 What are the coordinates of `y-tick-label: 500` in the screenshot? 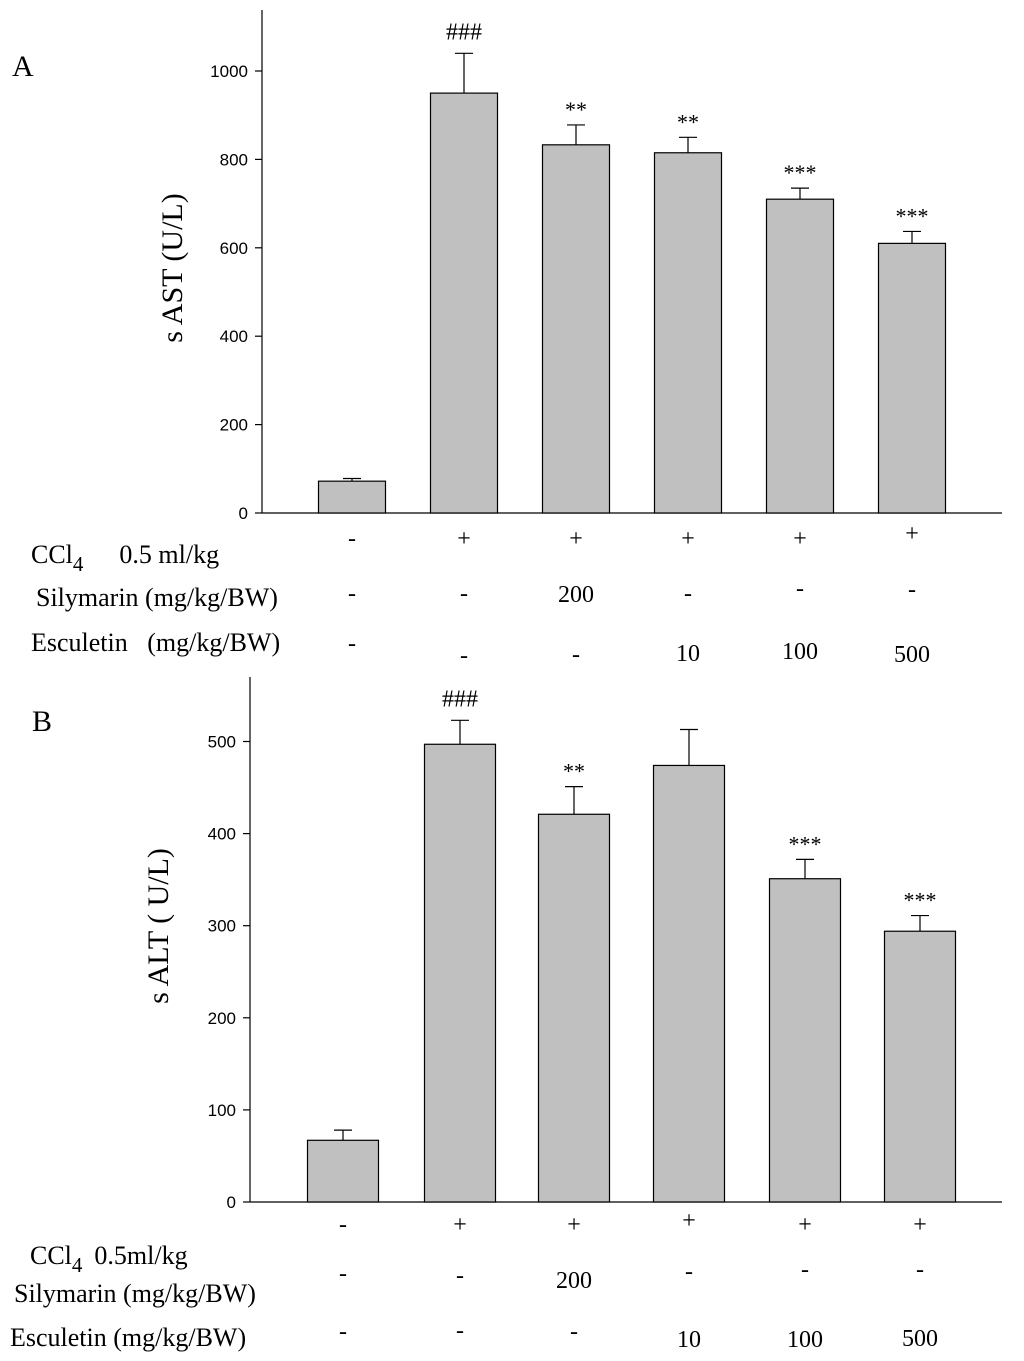 It's located at (222, 742).